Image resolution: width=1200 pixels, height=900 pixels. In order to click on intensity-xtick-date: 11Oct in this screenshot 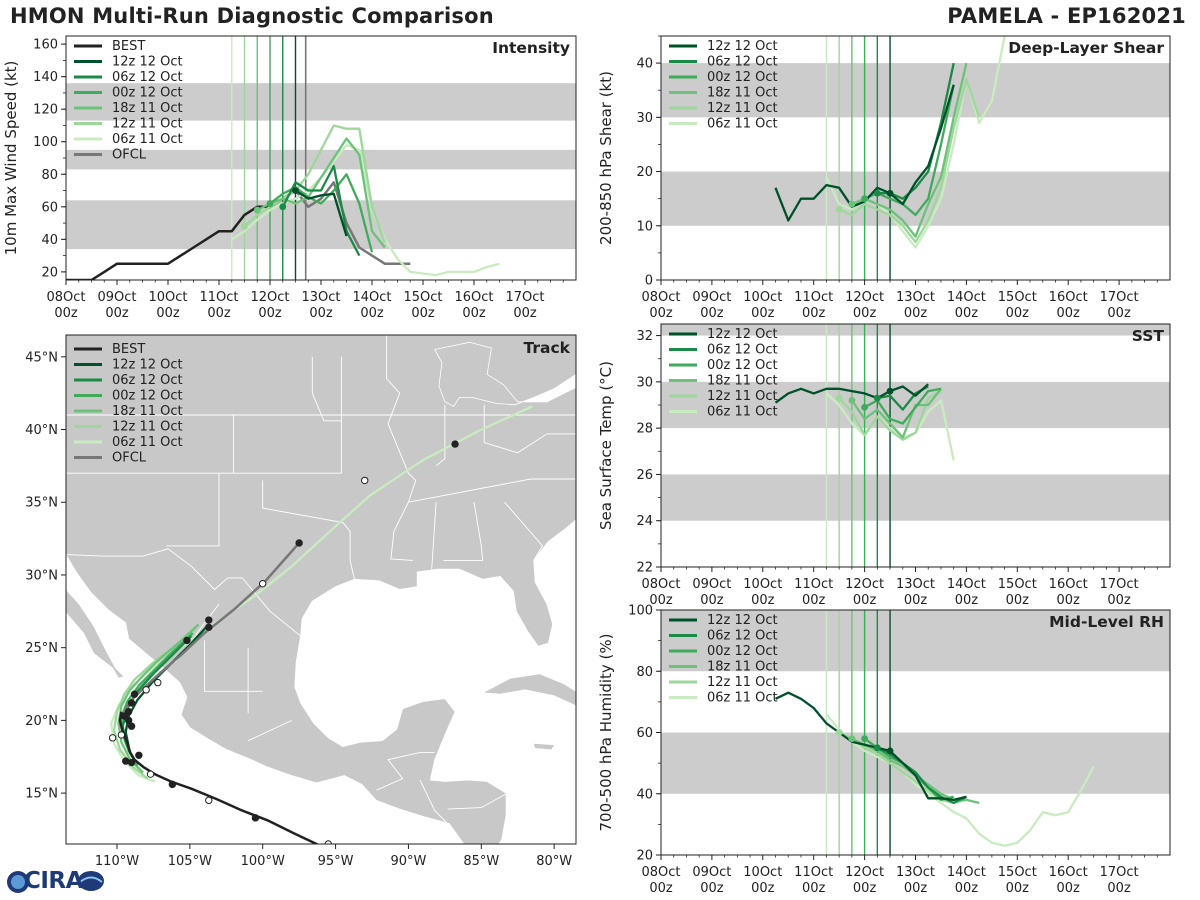, I will do `click(218, 297)`.